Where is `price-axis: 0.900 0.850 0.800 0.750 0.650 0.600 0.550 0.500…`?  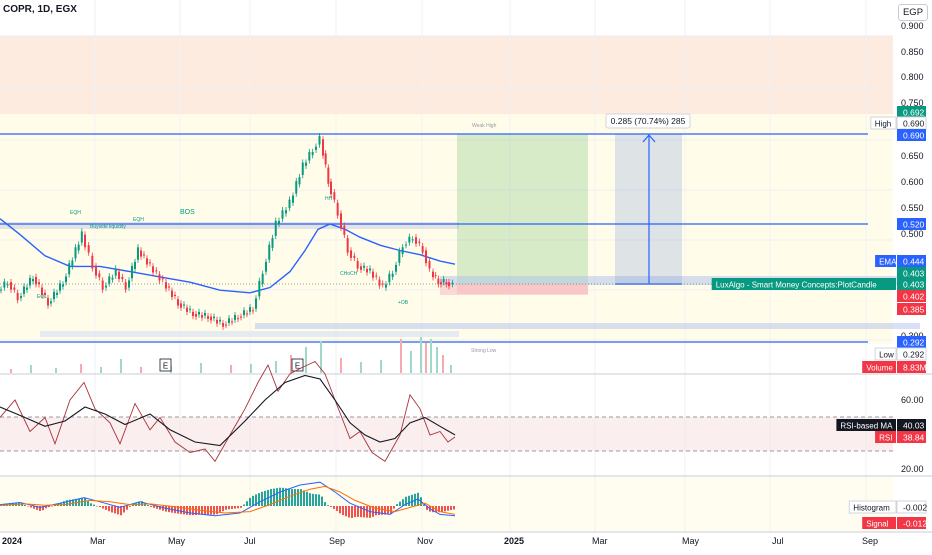 price-axis: 0.900 0.850 0.800 0.750 0.650 0.600 0.550 0.500… is located at coordinates (912, 247).